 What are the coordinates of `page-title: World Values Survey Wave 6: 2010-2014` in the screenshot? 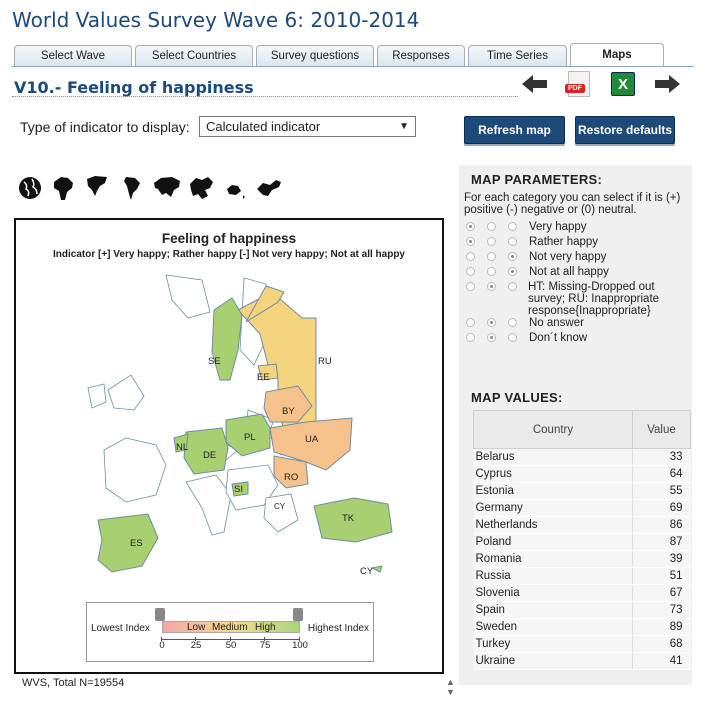 It's located at (216, 20).